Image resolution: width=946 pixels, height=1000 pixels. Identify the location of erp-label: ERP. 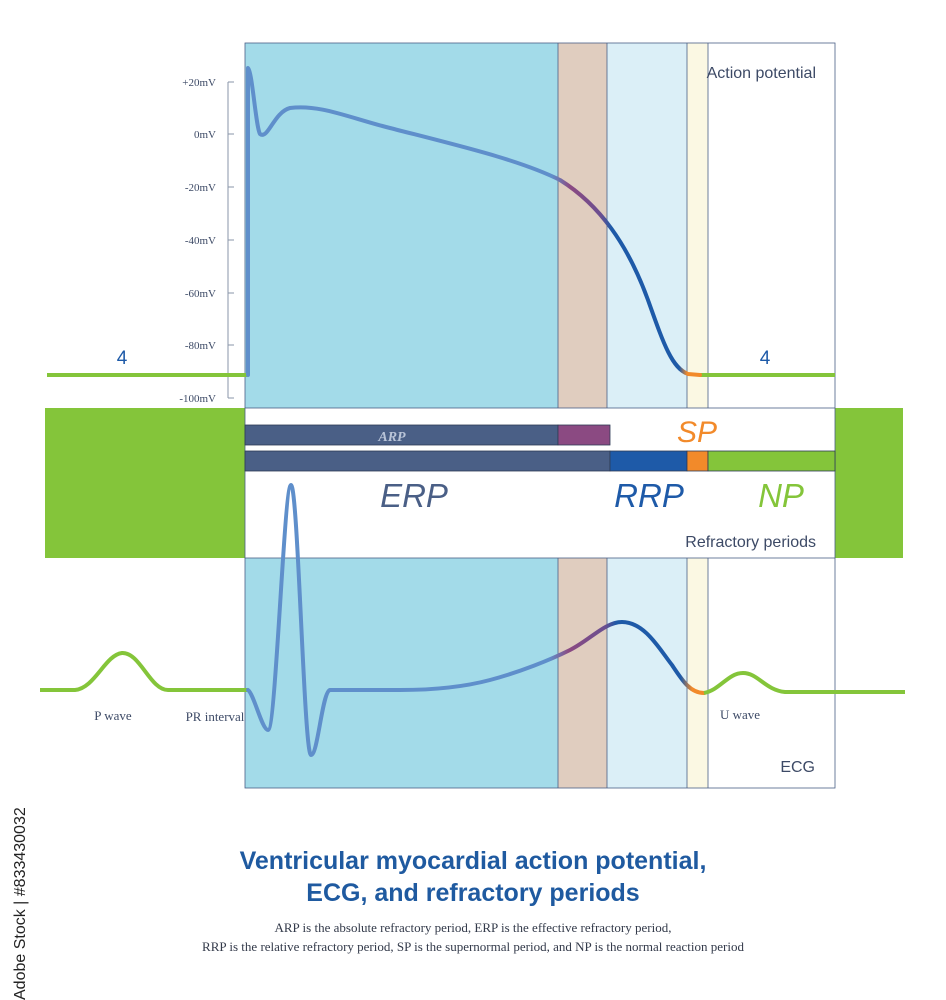
(414, 495).